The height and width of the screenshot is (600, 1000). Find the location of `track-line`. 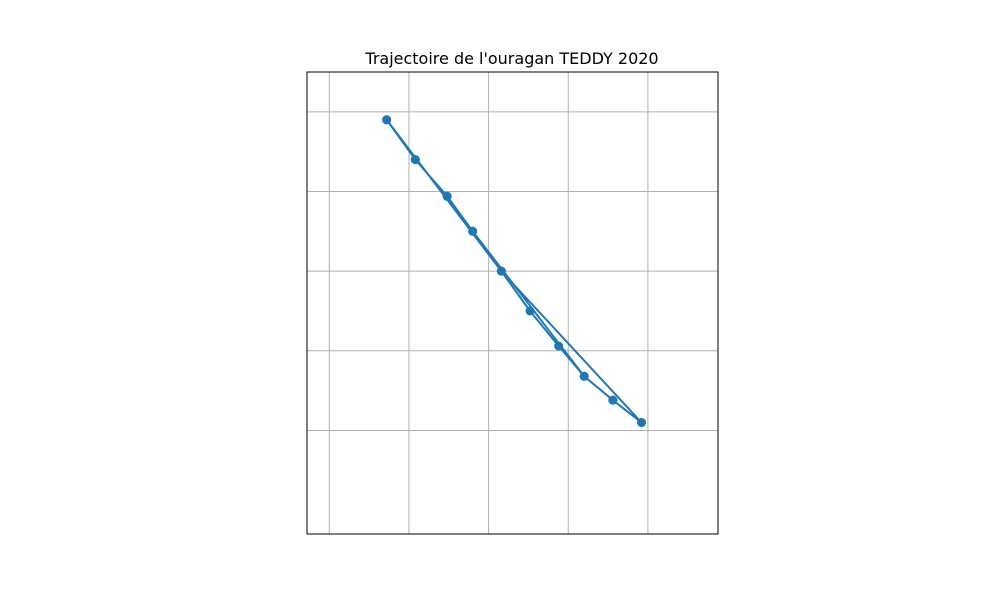

track-line is located at coordinates (514, 271).